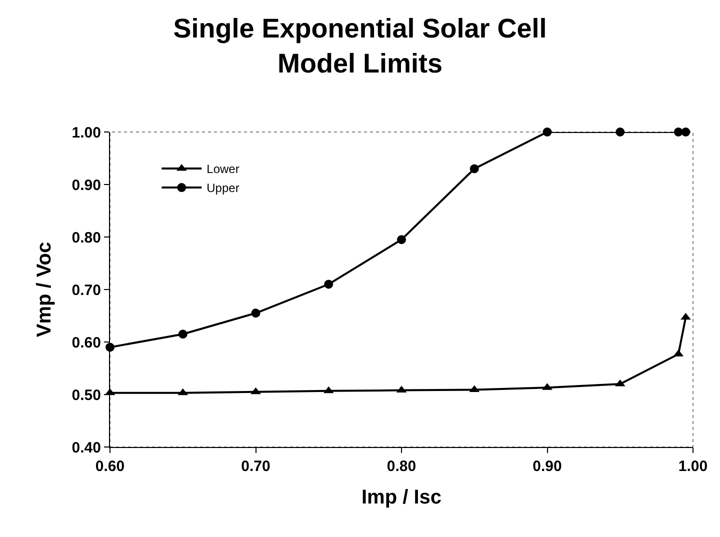 Image resolution: width=720 pixels, height=537 pixels. What do you see at coordinates (110, 466) in the screenshot?
I see `x-tick-label: 0.60` at bounding box center [110, 466].